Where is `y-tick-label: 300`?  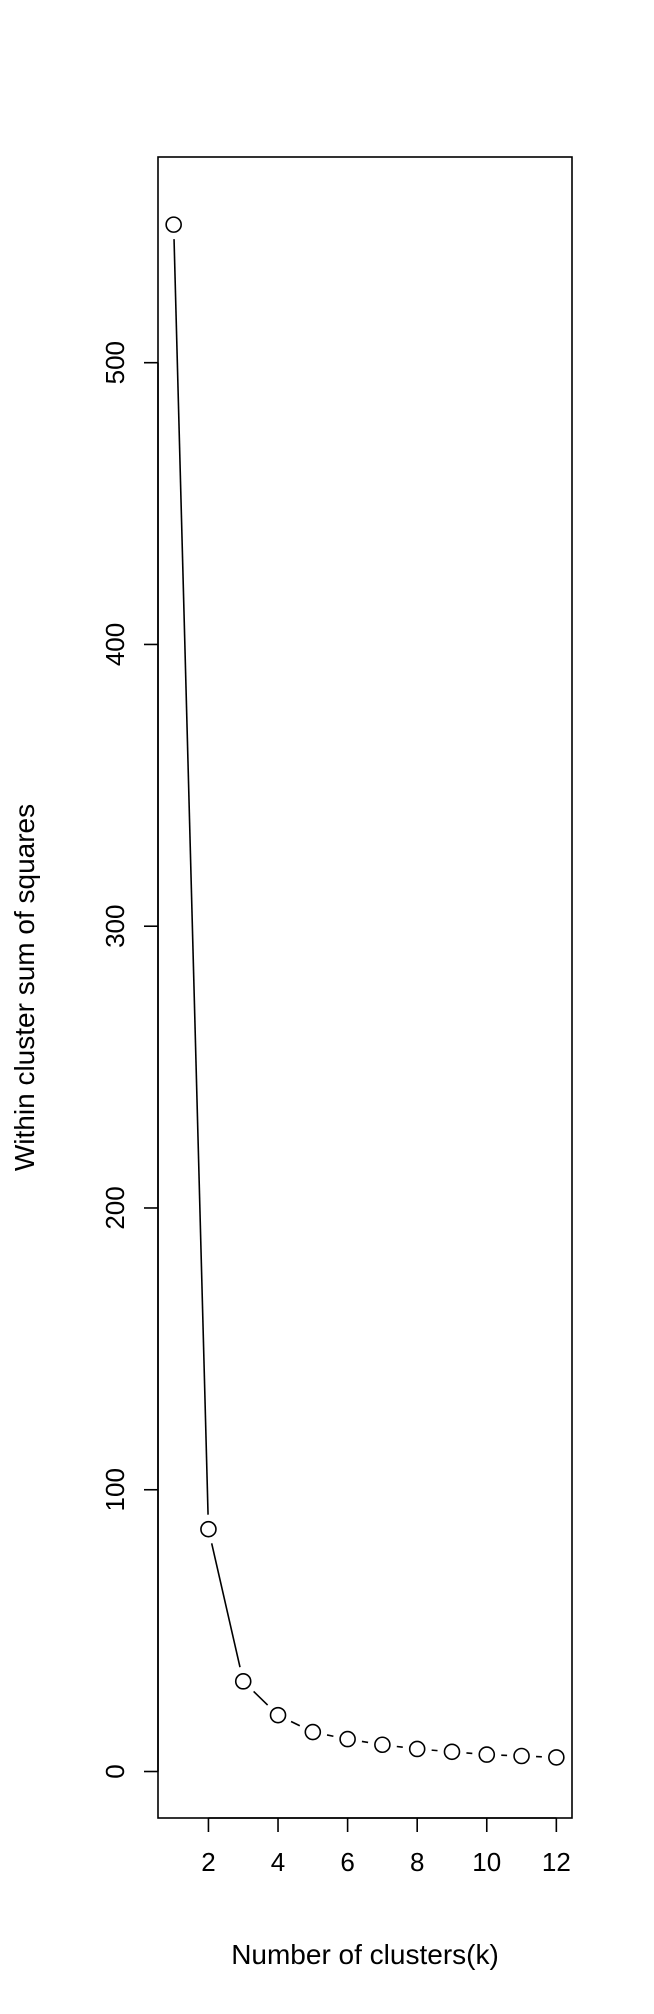 y-tick-label: 300 is located at coordinates (115, 926).